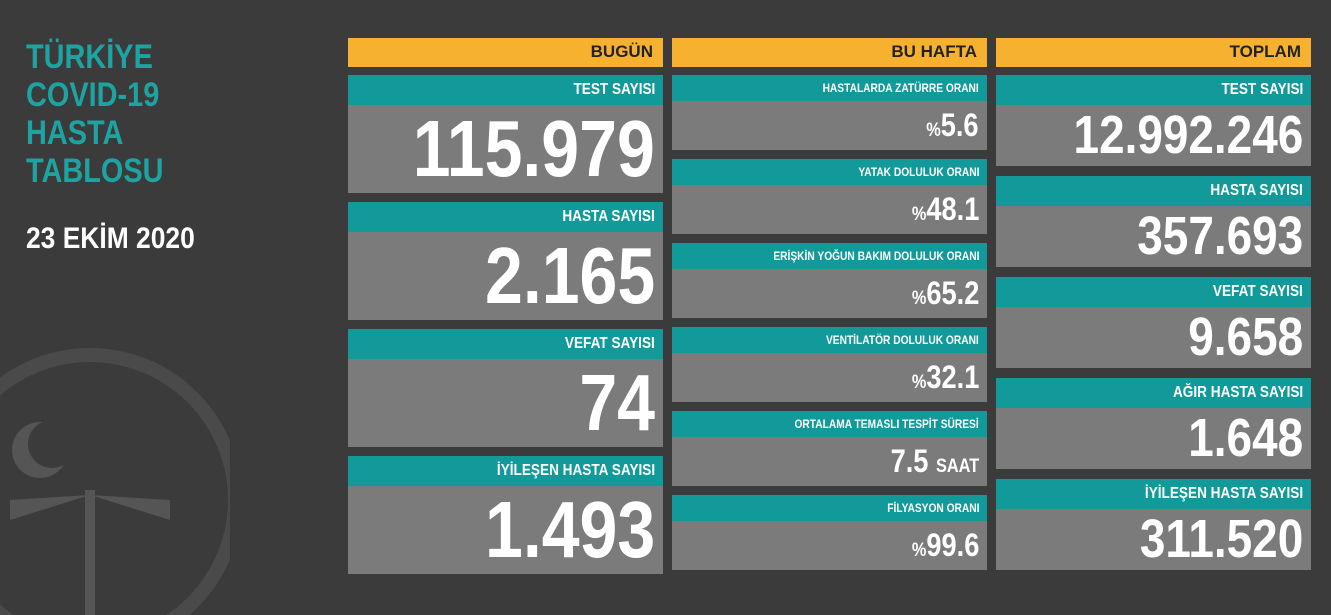 The width and height of the screenshot is (1331, 615). I want to click on date: 23 EKİM 2020, so click(110, 238).